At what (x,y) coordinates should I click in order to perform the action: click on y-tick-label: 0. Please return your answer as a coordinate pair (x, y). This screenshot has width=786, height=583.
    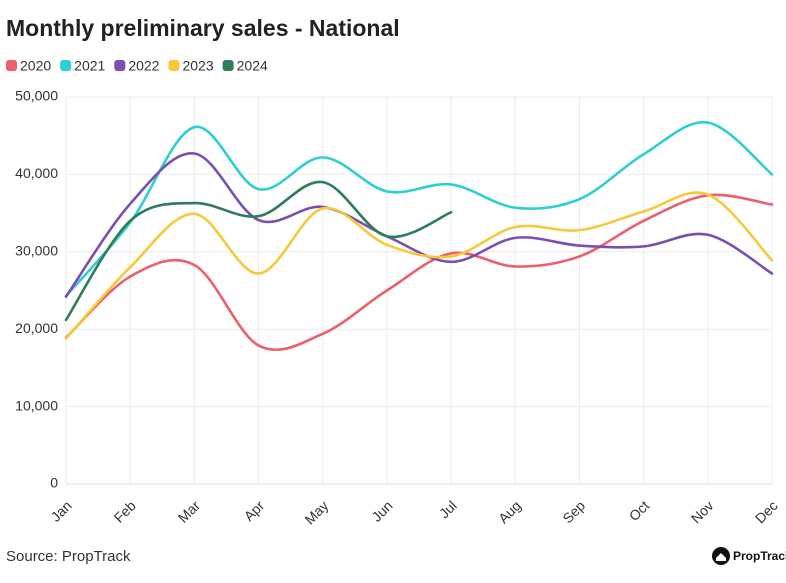
    Looking at the image, I should click on (54, 483).